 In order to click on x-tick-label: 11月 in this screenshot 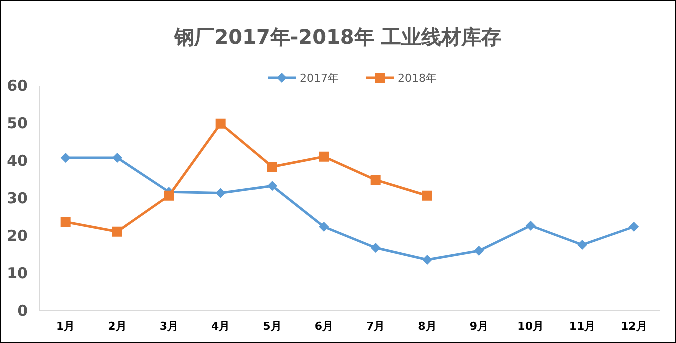, I will do `click(582, 326)`.